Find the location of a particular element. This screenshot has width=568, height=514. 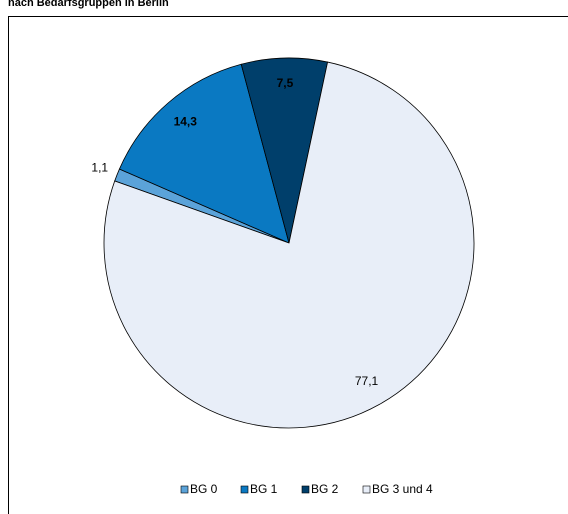

chart-title: nach Bedarfsgruppen in Berlin is located at coordinates (88, 4).